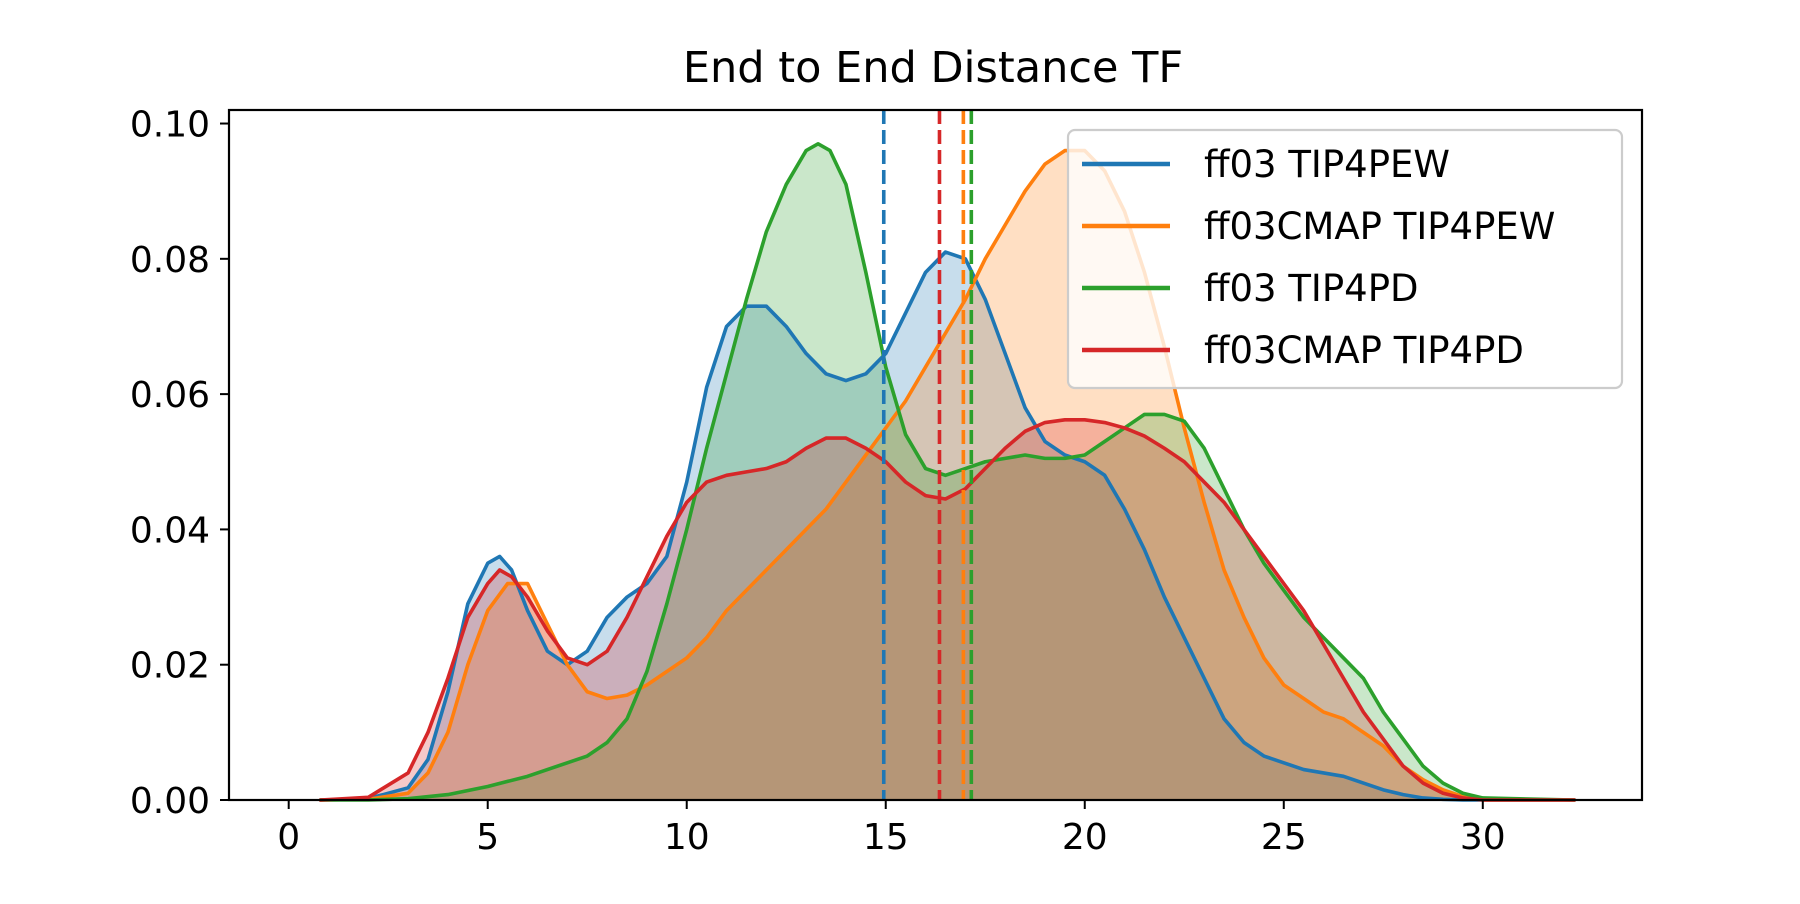 This screenshot has height=904, width=1800. I want to click on mean-lines, so click(927, 455).